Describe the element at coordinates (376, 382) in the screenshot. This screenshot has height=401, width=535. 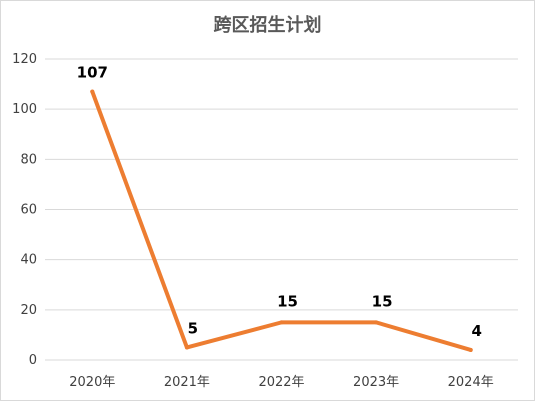
I see `x-tick-label: 2023年` at that location.